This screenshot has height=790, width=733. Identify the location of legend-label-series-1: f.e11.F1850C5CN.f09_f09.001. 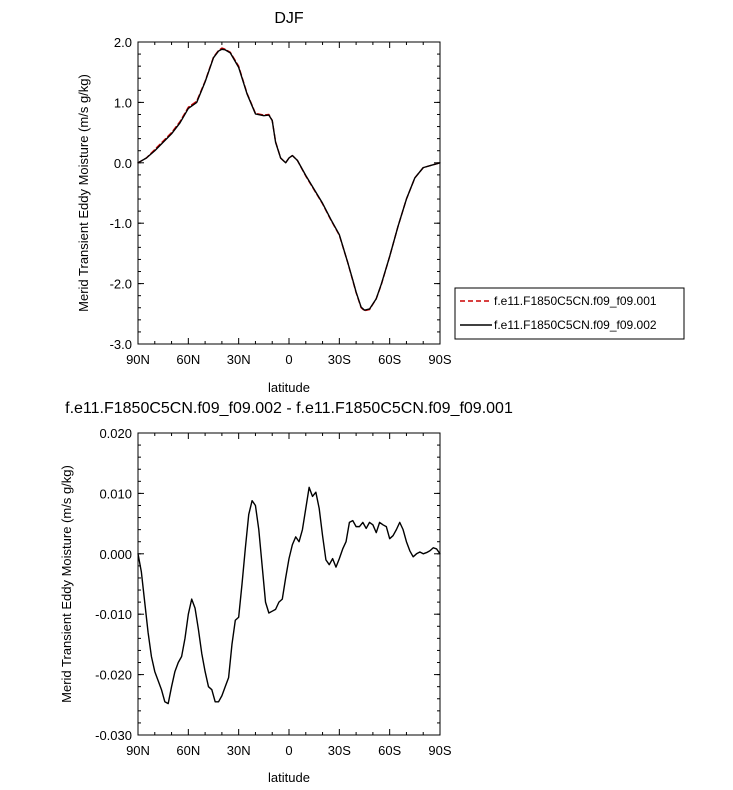
(575, 301).